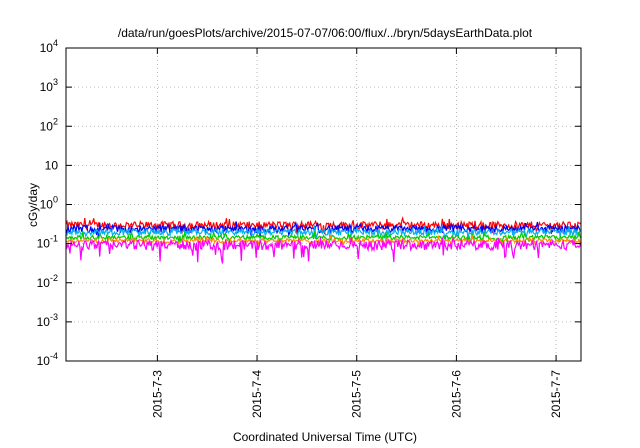  Describe the element at coordinates (357, 394) in the screenshot. I see `x-tick-label: 2015-7-5` at that location.